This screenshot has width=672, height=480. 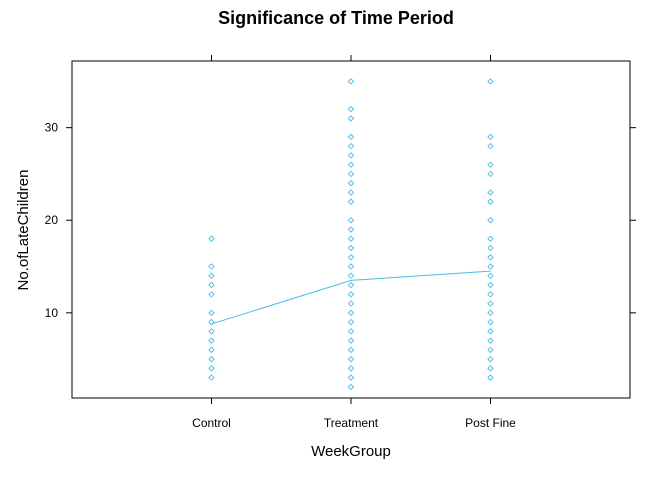 What do you see at coordinates (336, 18) in the screenshot?
I see `chart-title: Significance of Time Period` at bounding box center [336, 18].